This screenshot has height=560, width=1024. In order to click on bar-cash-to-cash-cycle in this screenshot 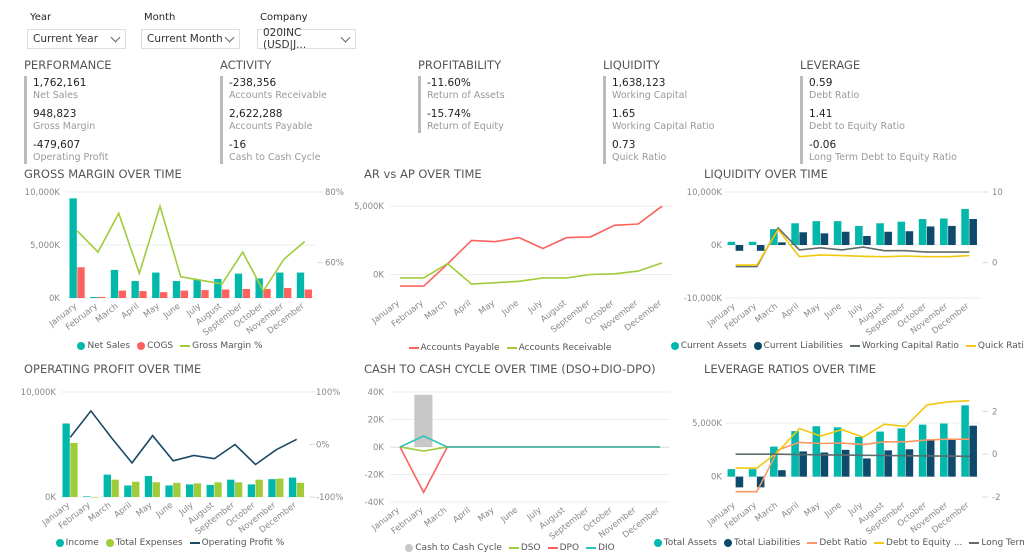, I will do `click(423, 420)`.